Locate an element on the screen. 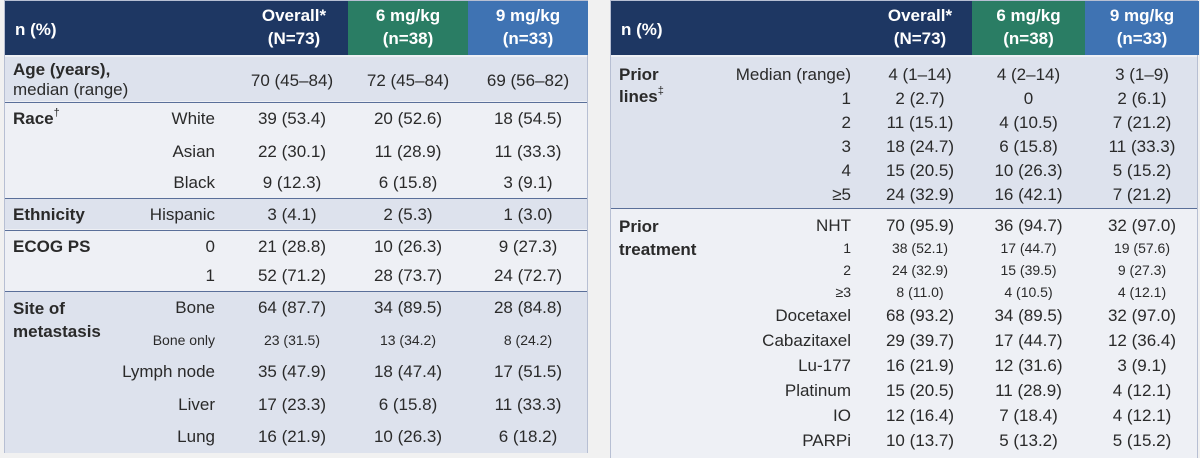  ecog-0-label: 0 is located at coordinates (210, 246).